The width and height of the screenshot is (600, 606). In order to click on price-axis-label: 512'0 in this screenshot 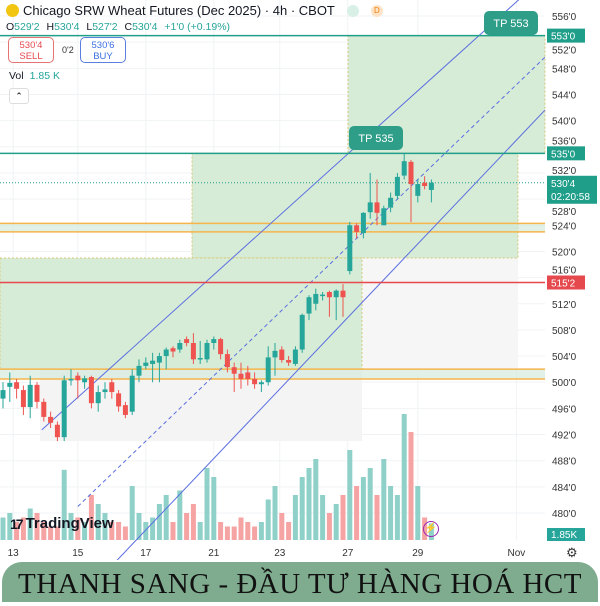, I will do `click(564, 305)`.